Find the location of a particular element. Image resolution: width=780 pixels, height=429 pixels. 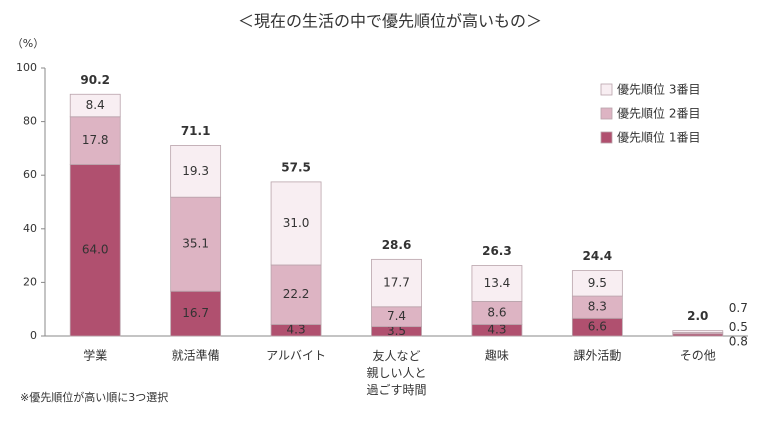

value-label: 8.6 is located at coordinates (496, 312).